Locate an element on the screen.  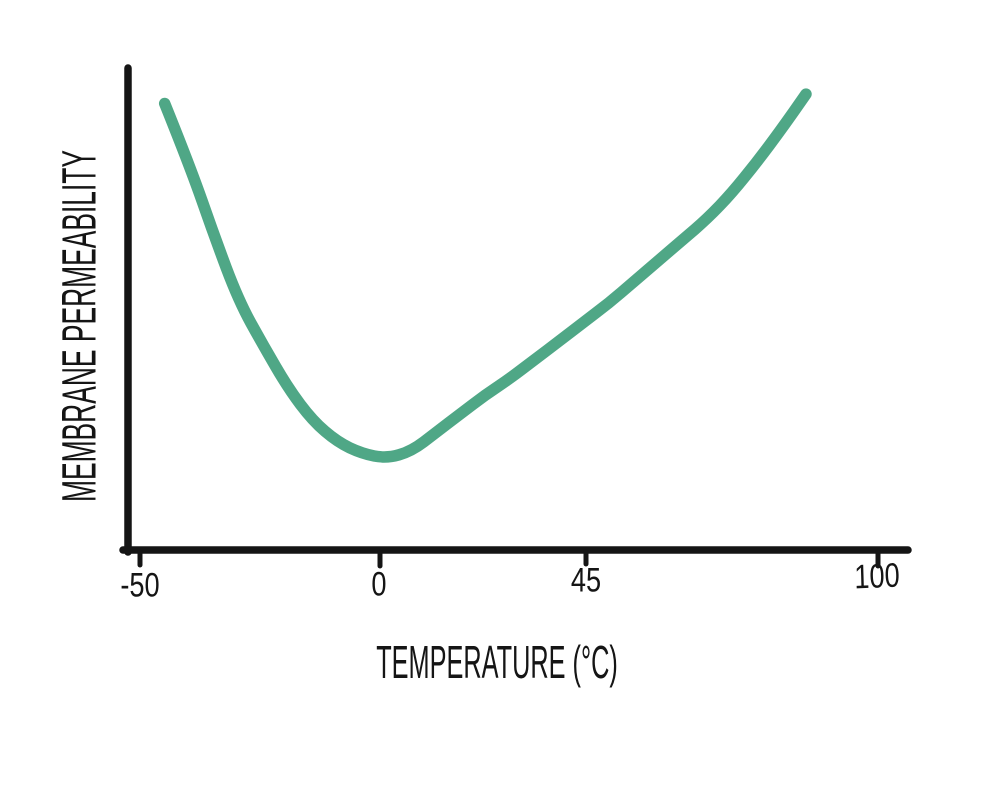
y-axis-title: MEMBRANE PERMEABILITY is located at coordinates (80, 326).